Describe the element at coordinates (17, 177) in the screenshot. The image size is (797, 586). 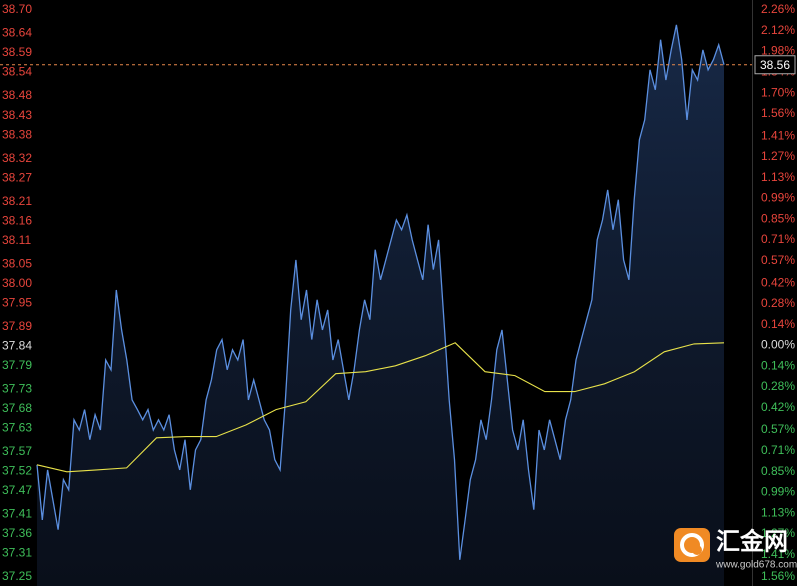
I see `y-tick-label: 38.27` at that location.